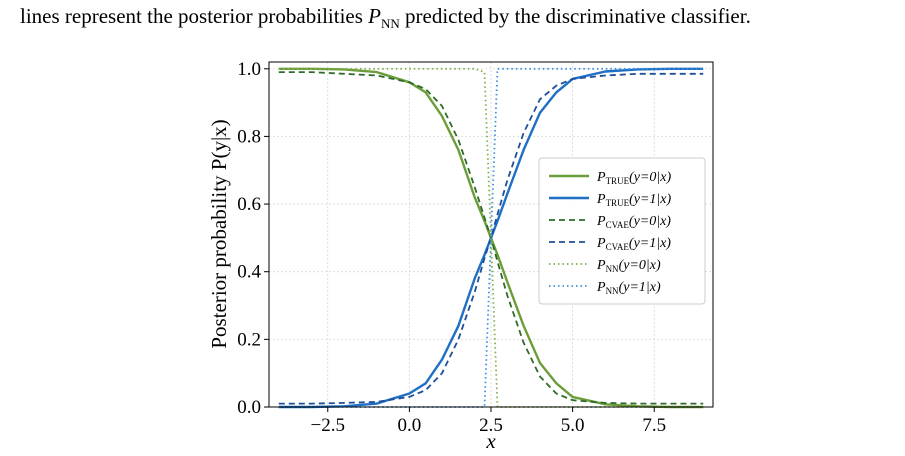 This screenshot has height=456, width=905. What do you see at coordinates (633, 200) in the screenshot?
I see `legend-label-2: PTRUE(y=1|x)` at bounding box center [633, 200].